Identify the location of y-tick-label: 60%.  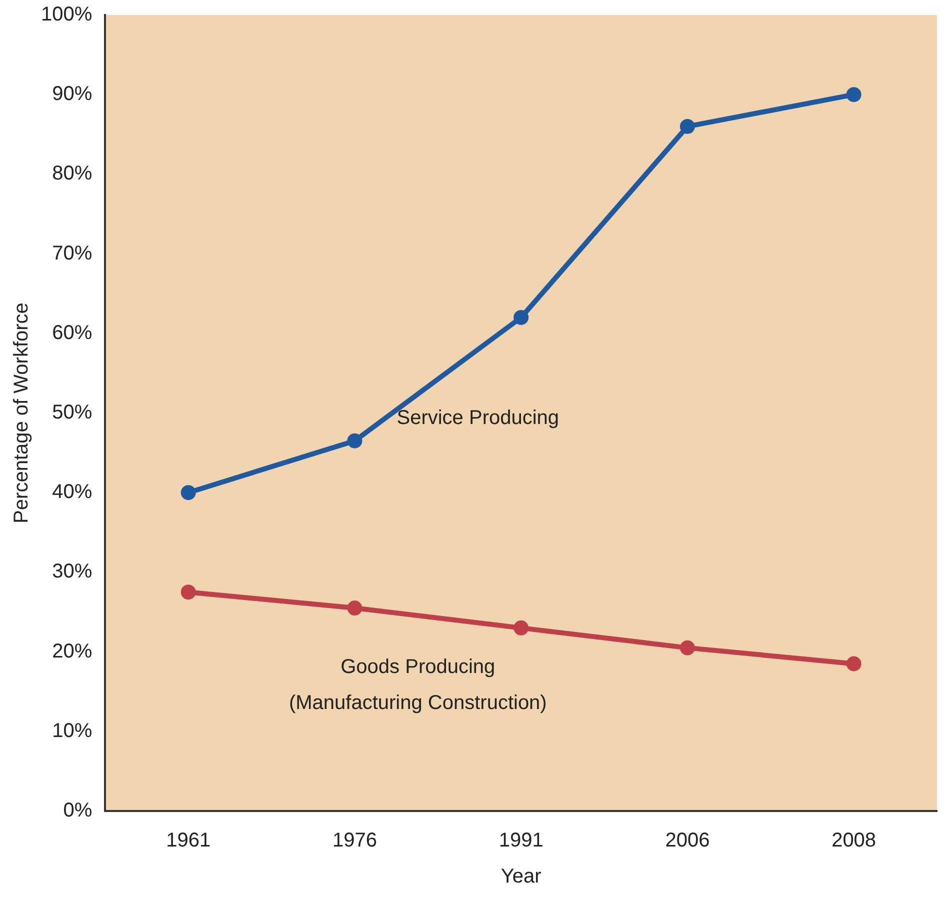
(72, 333).